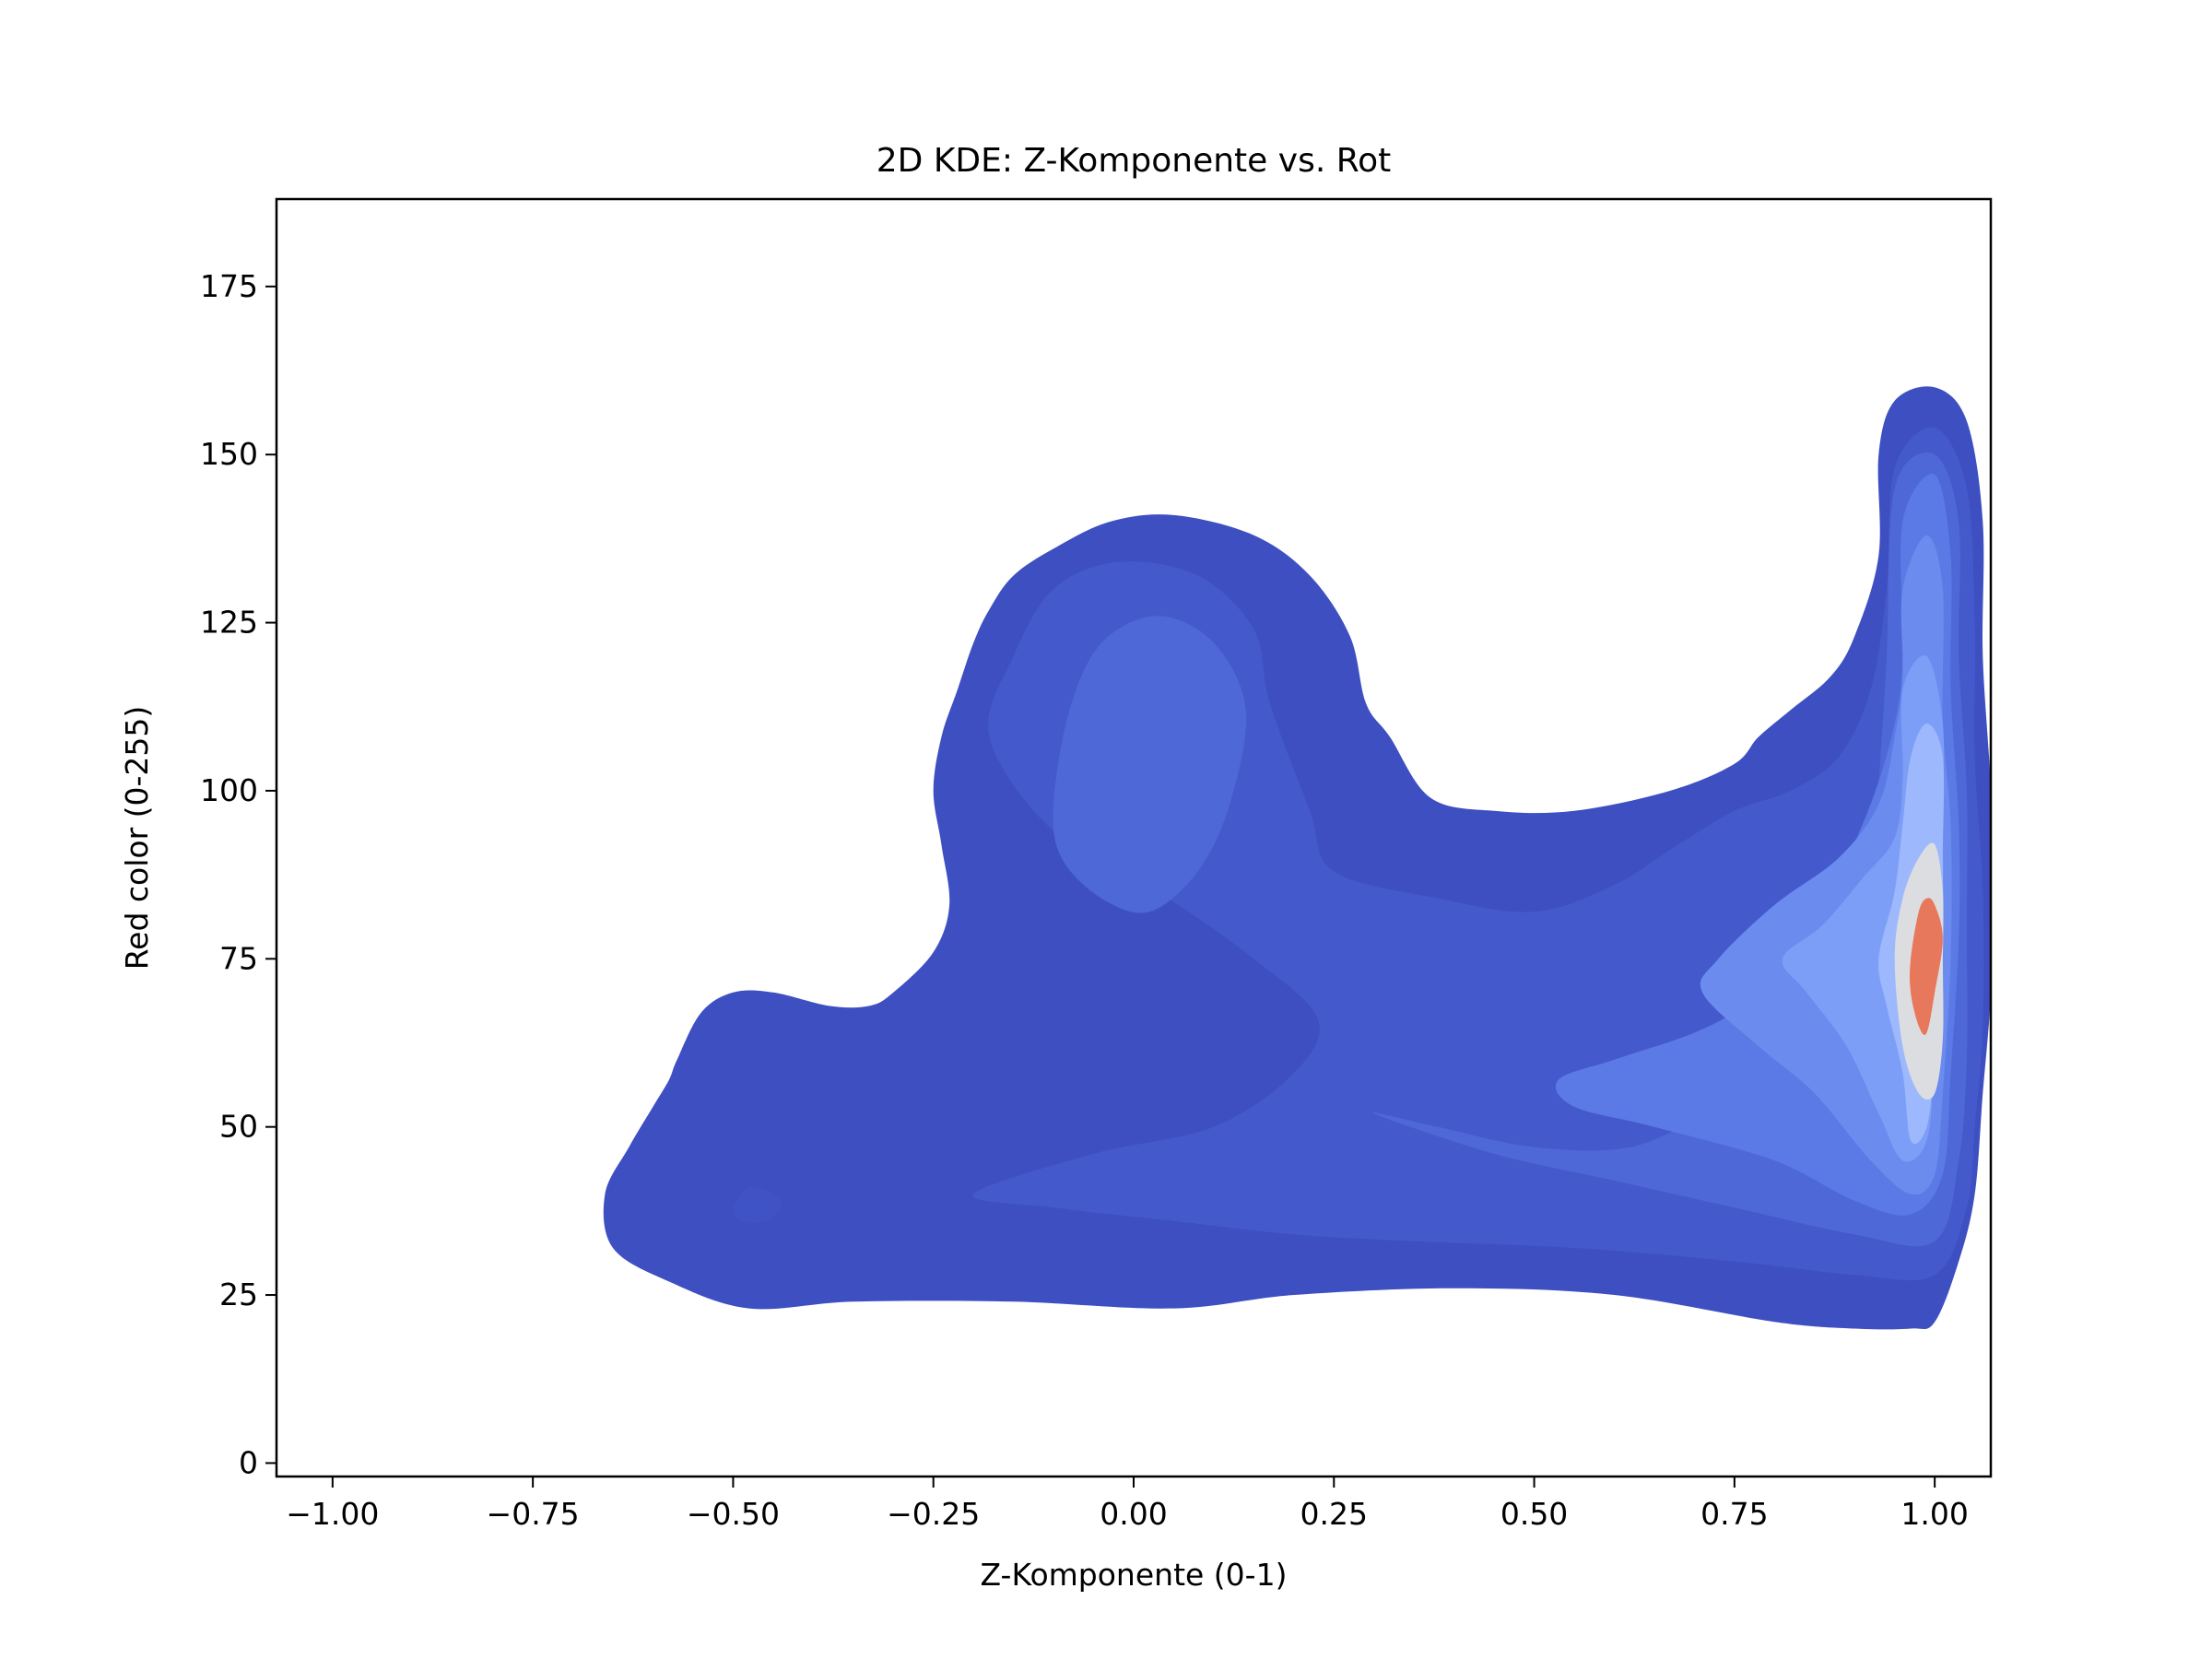 Image resolution: width=2212 pixels, height=1659 pixels. I want to click on y-tick-label: 0, so click(248, 1462).